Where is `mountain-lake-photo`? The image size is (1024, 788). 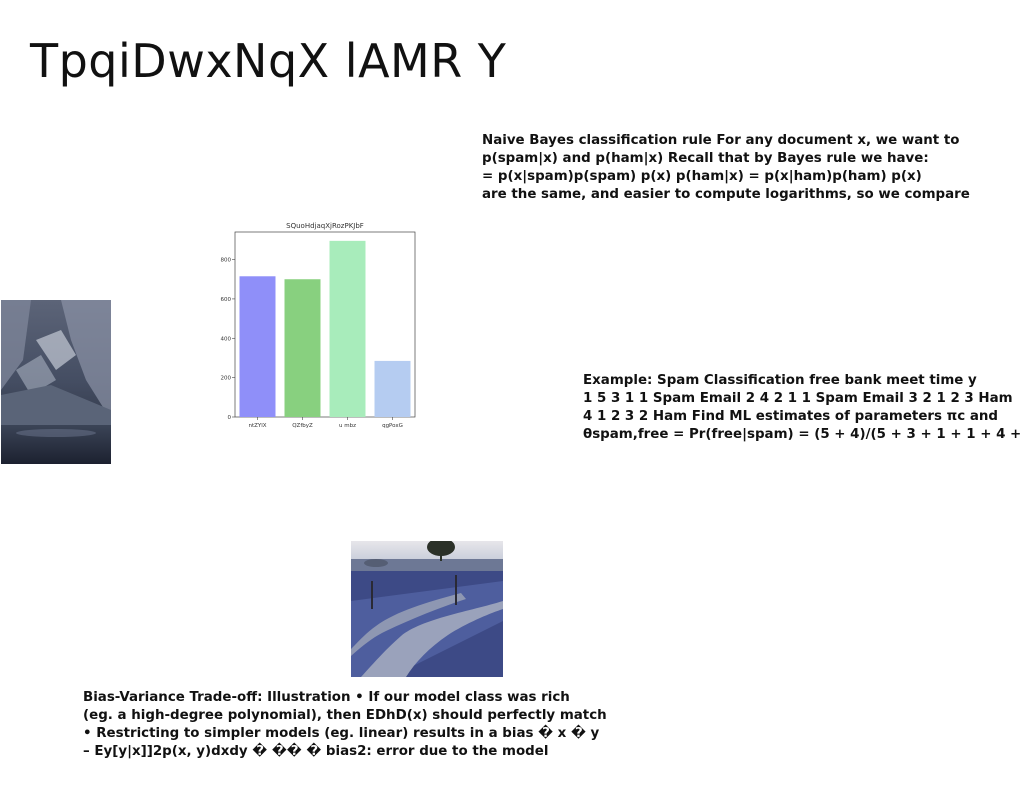
mountain-lake-photo is located at coordinates (56, 382).